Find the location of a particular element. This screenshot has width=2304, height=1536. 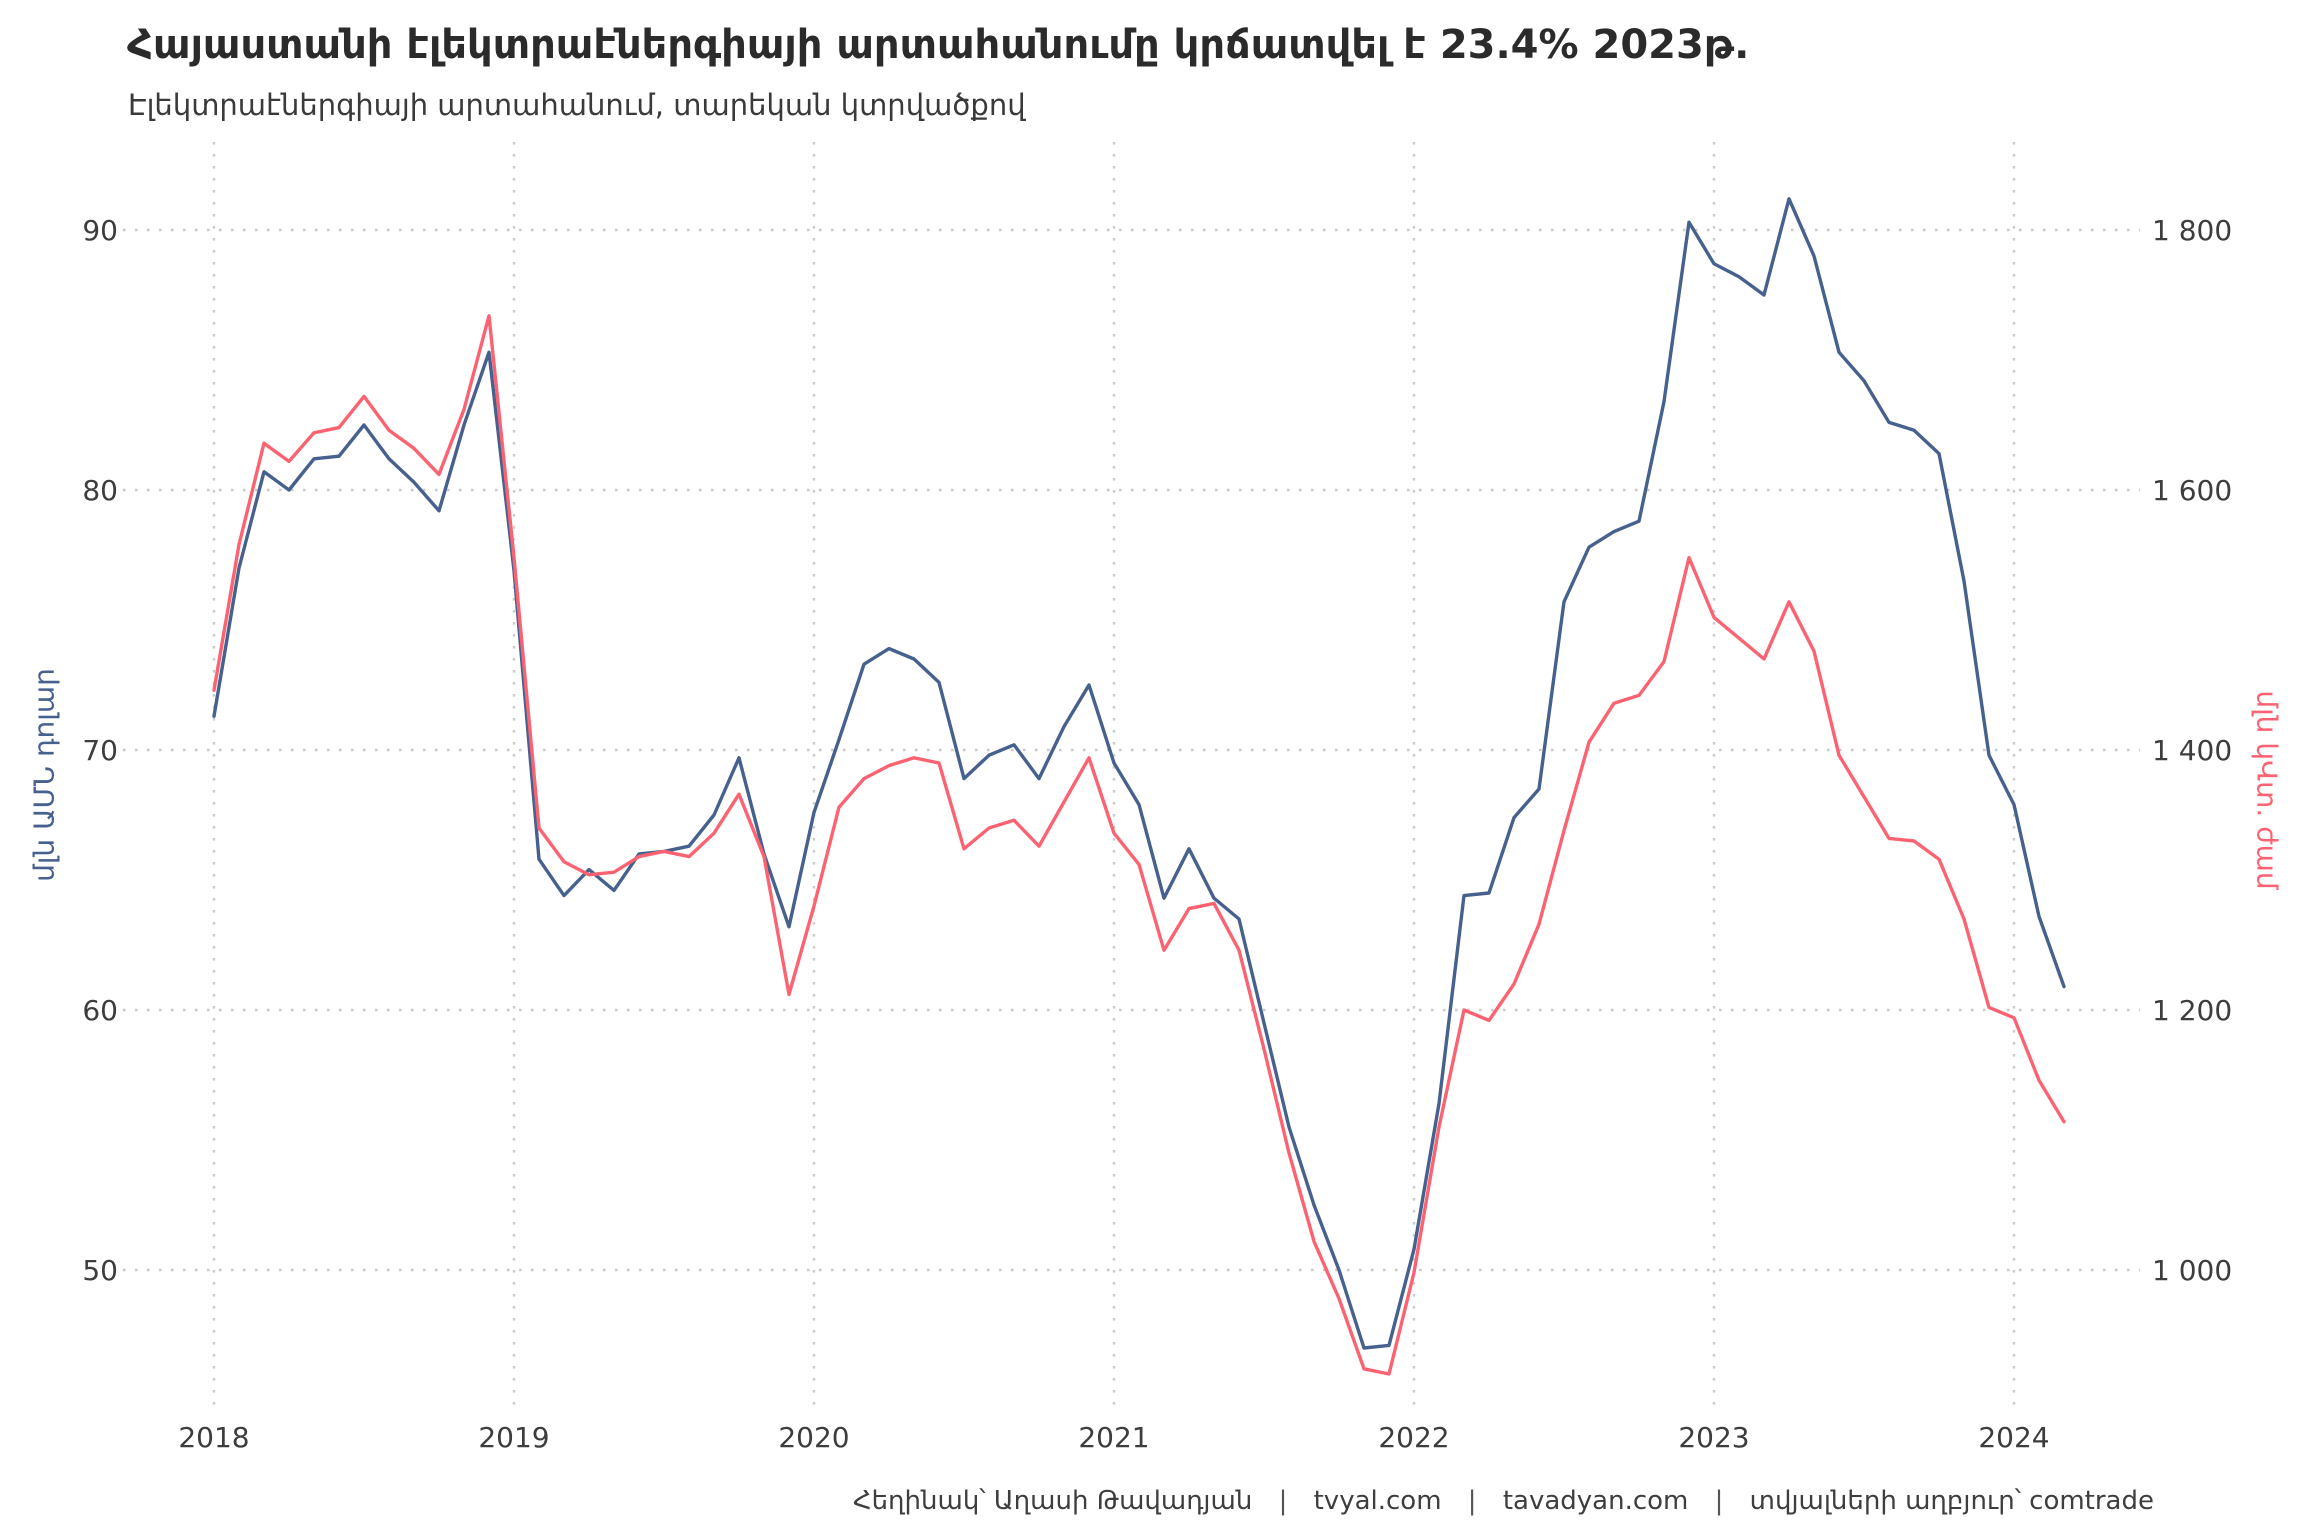

right-axis-tick-label: 1 800 is located at coordinates (2192, 230).